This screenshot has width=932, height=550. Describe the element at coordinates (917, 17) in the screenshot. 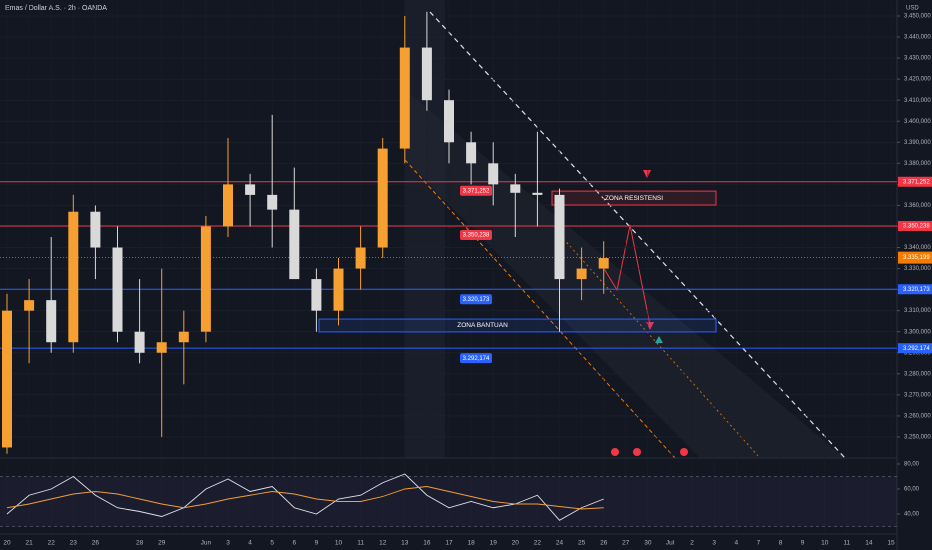

I see `y-tick-label: 3.450,000` at that location.